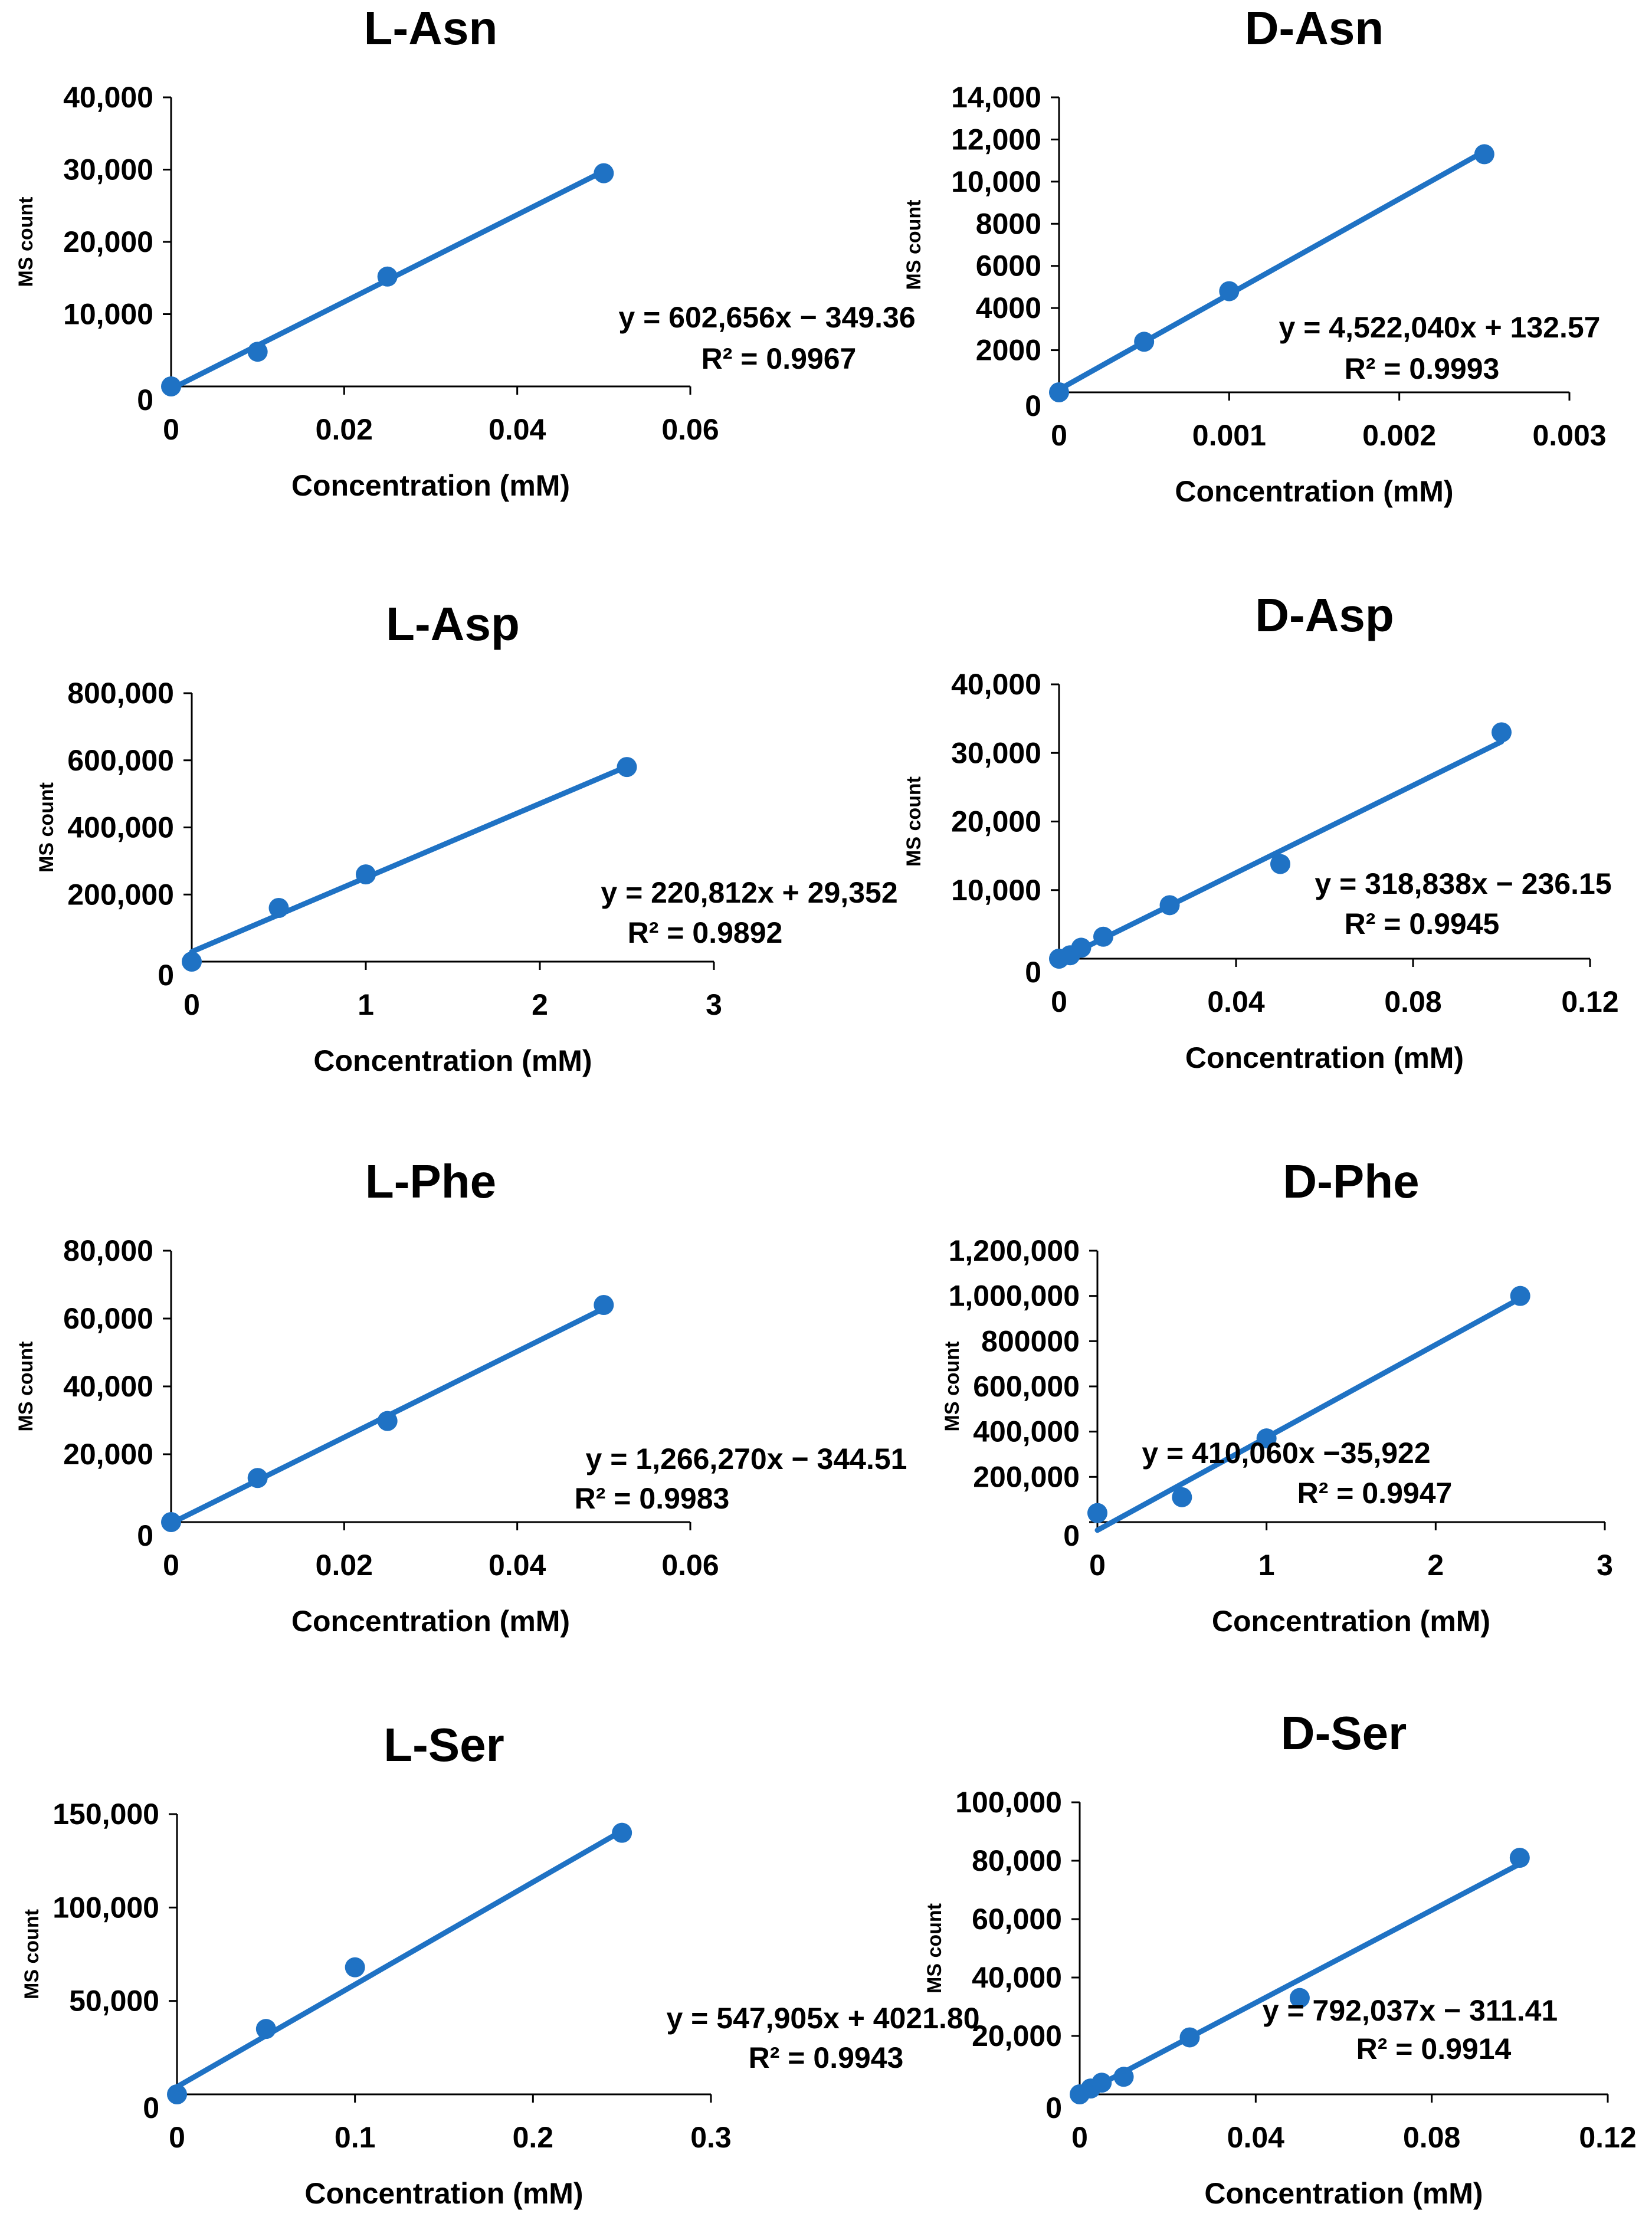 This screenshot has height=2220, width=1652. Describe the element at coordinates (1569, 435) in the screenshot. I see `x-tick-label: 0.003` at that location.